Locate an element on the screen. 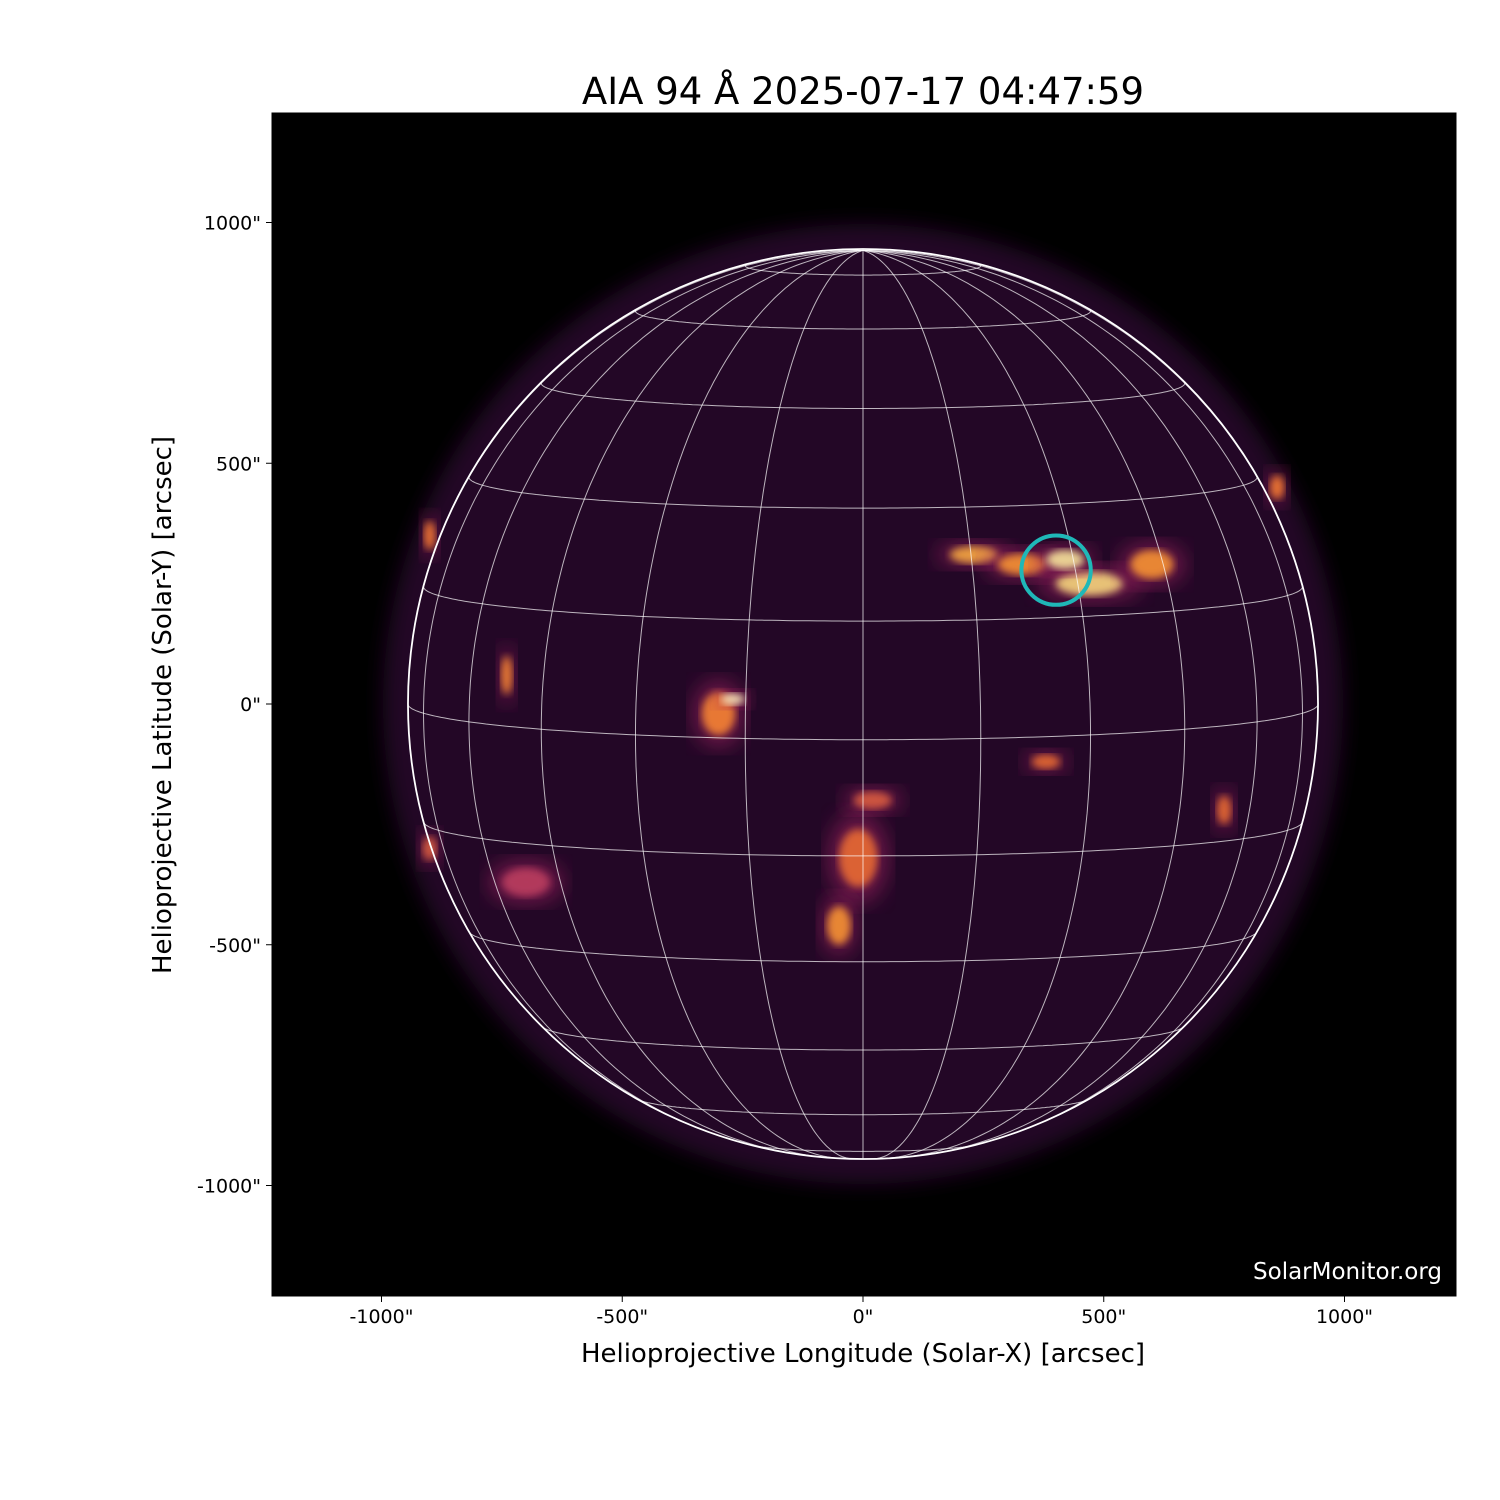 This screenshot has width=1500, height=1500. x-tick-label: 1000" is located at coordinates (1344, 1317).